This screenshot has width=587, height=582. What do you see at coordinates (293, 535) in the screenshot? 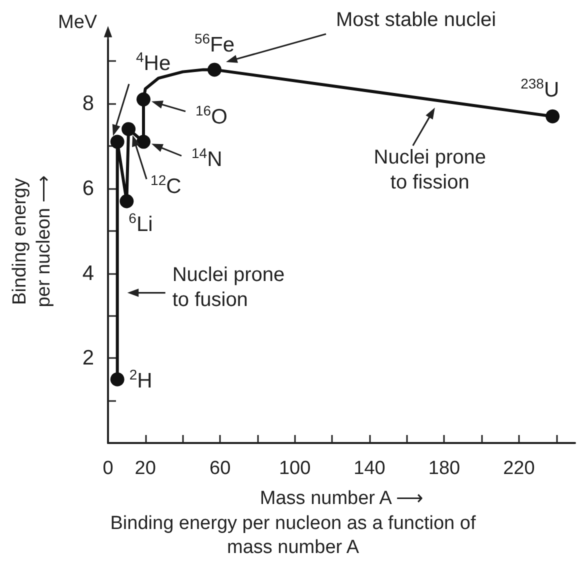
I see `text: Binding energy per nucleon as a function of mass number A` at bounding box center [293, 535].